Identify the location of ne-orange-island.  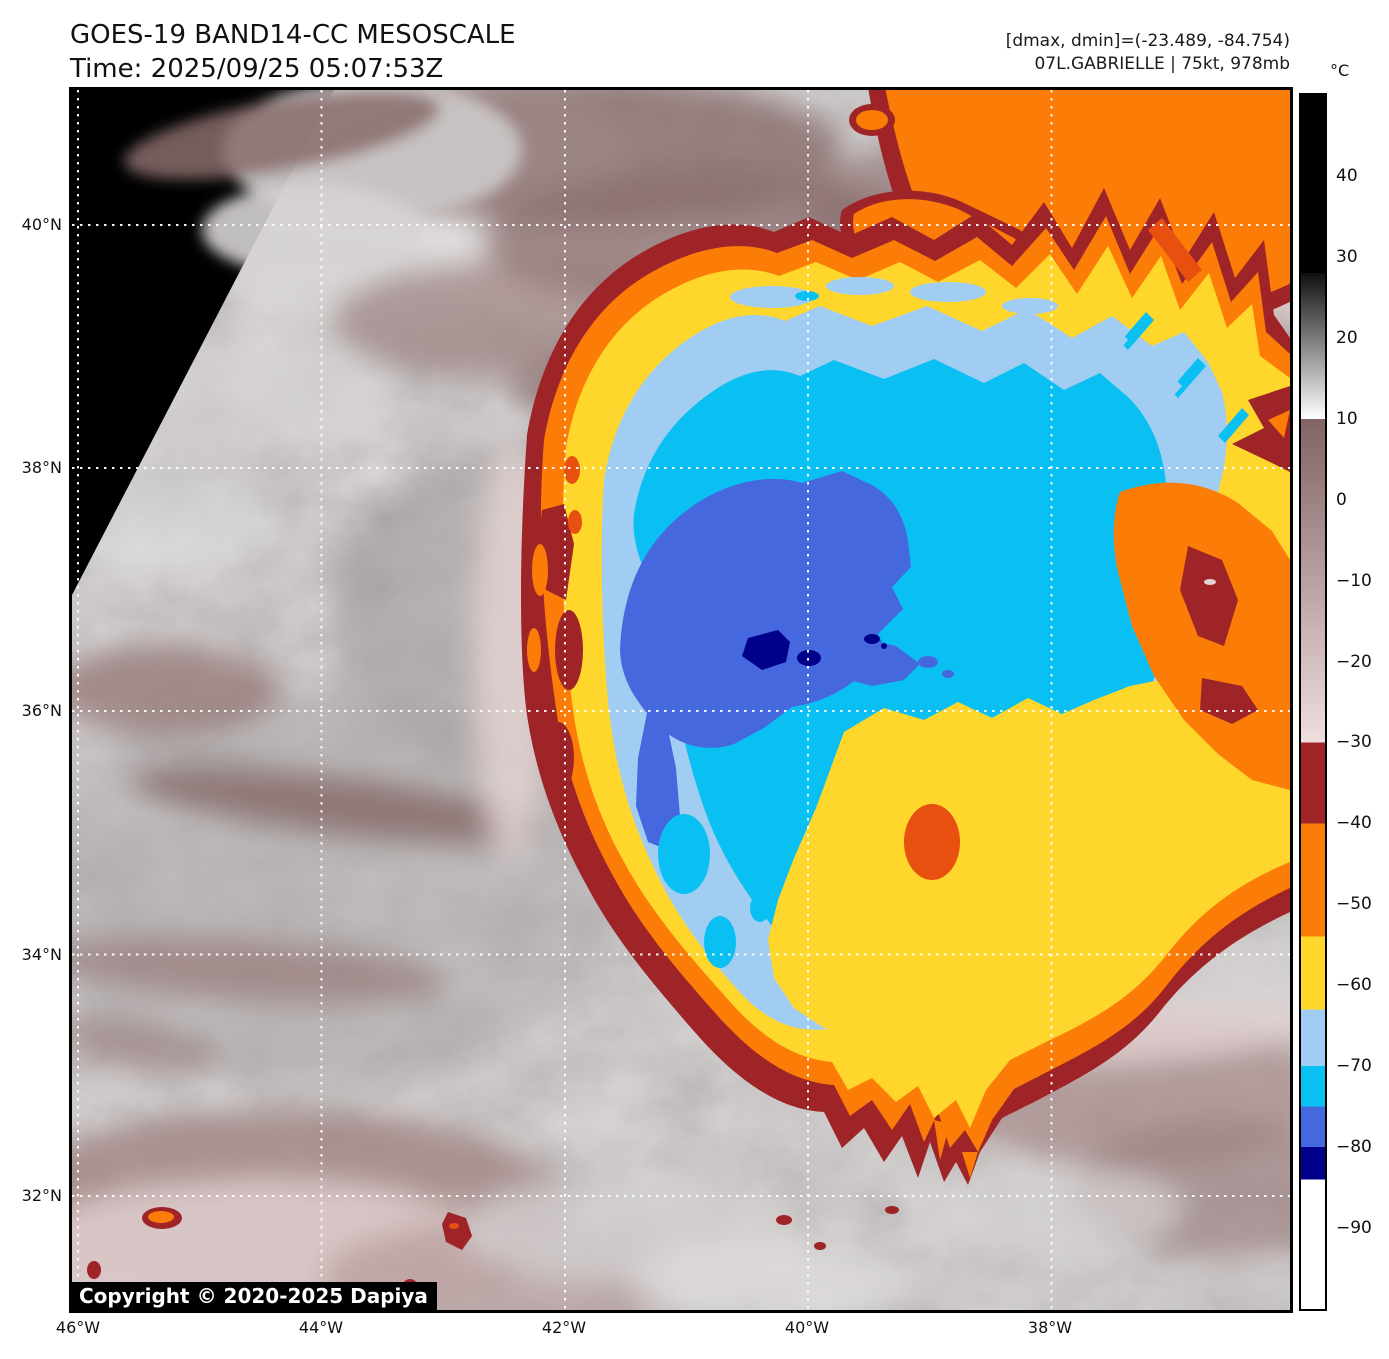
(872, 120).